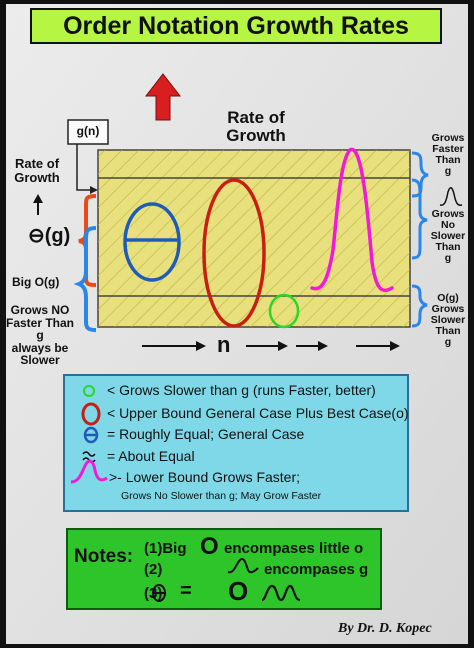 The width and height of the screenshot is (474, 648). I want to click on notes-line2-prefix: (2), so click(153, 569).